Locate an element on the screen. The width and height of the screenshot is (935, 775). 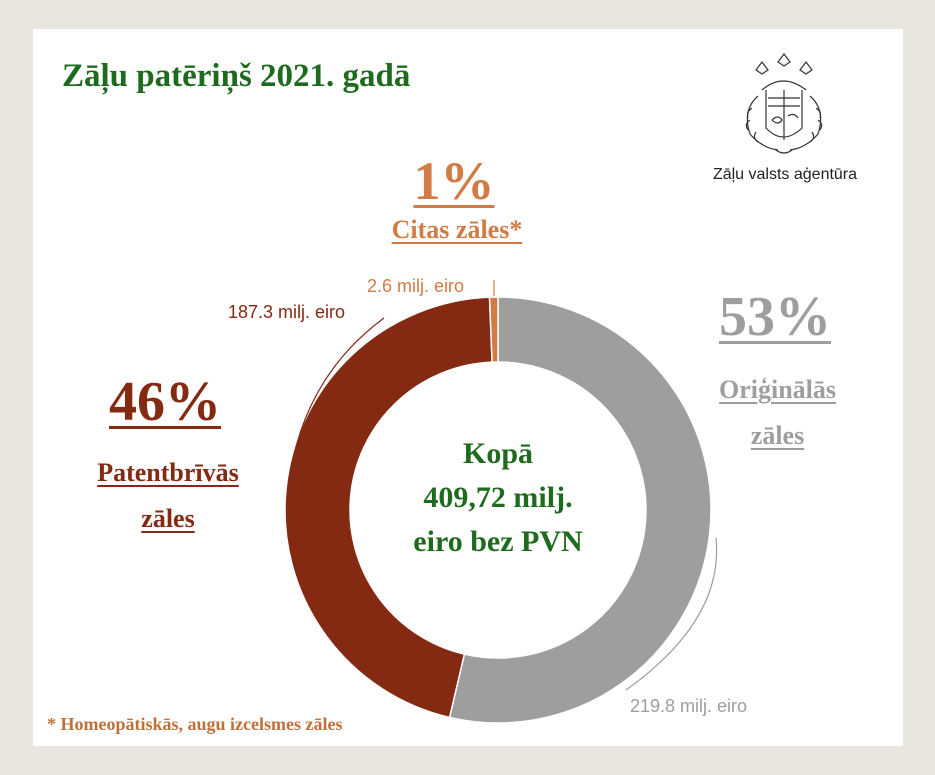
donut-slice-other is located at coordinates (493, 329).